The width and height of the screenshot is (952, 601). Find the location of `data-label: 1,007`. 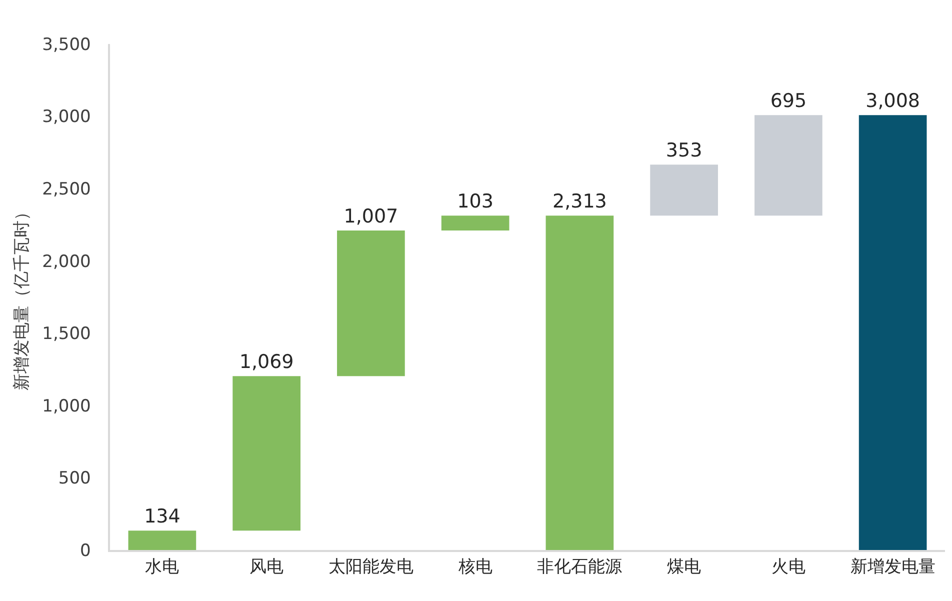

data-label: 1,007 is located at coordinates (371, 217).